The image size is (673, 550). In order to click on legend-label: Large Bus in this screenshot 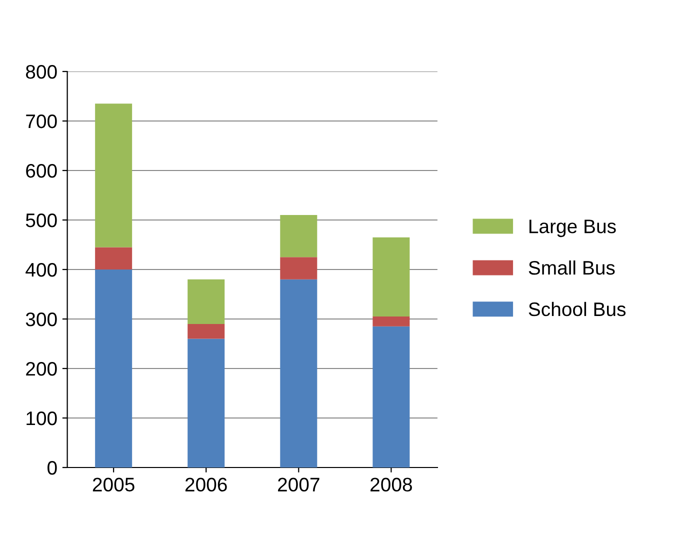, I will do `click(572, 229)`.